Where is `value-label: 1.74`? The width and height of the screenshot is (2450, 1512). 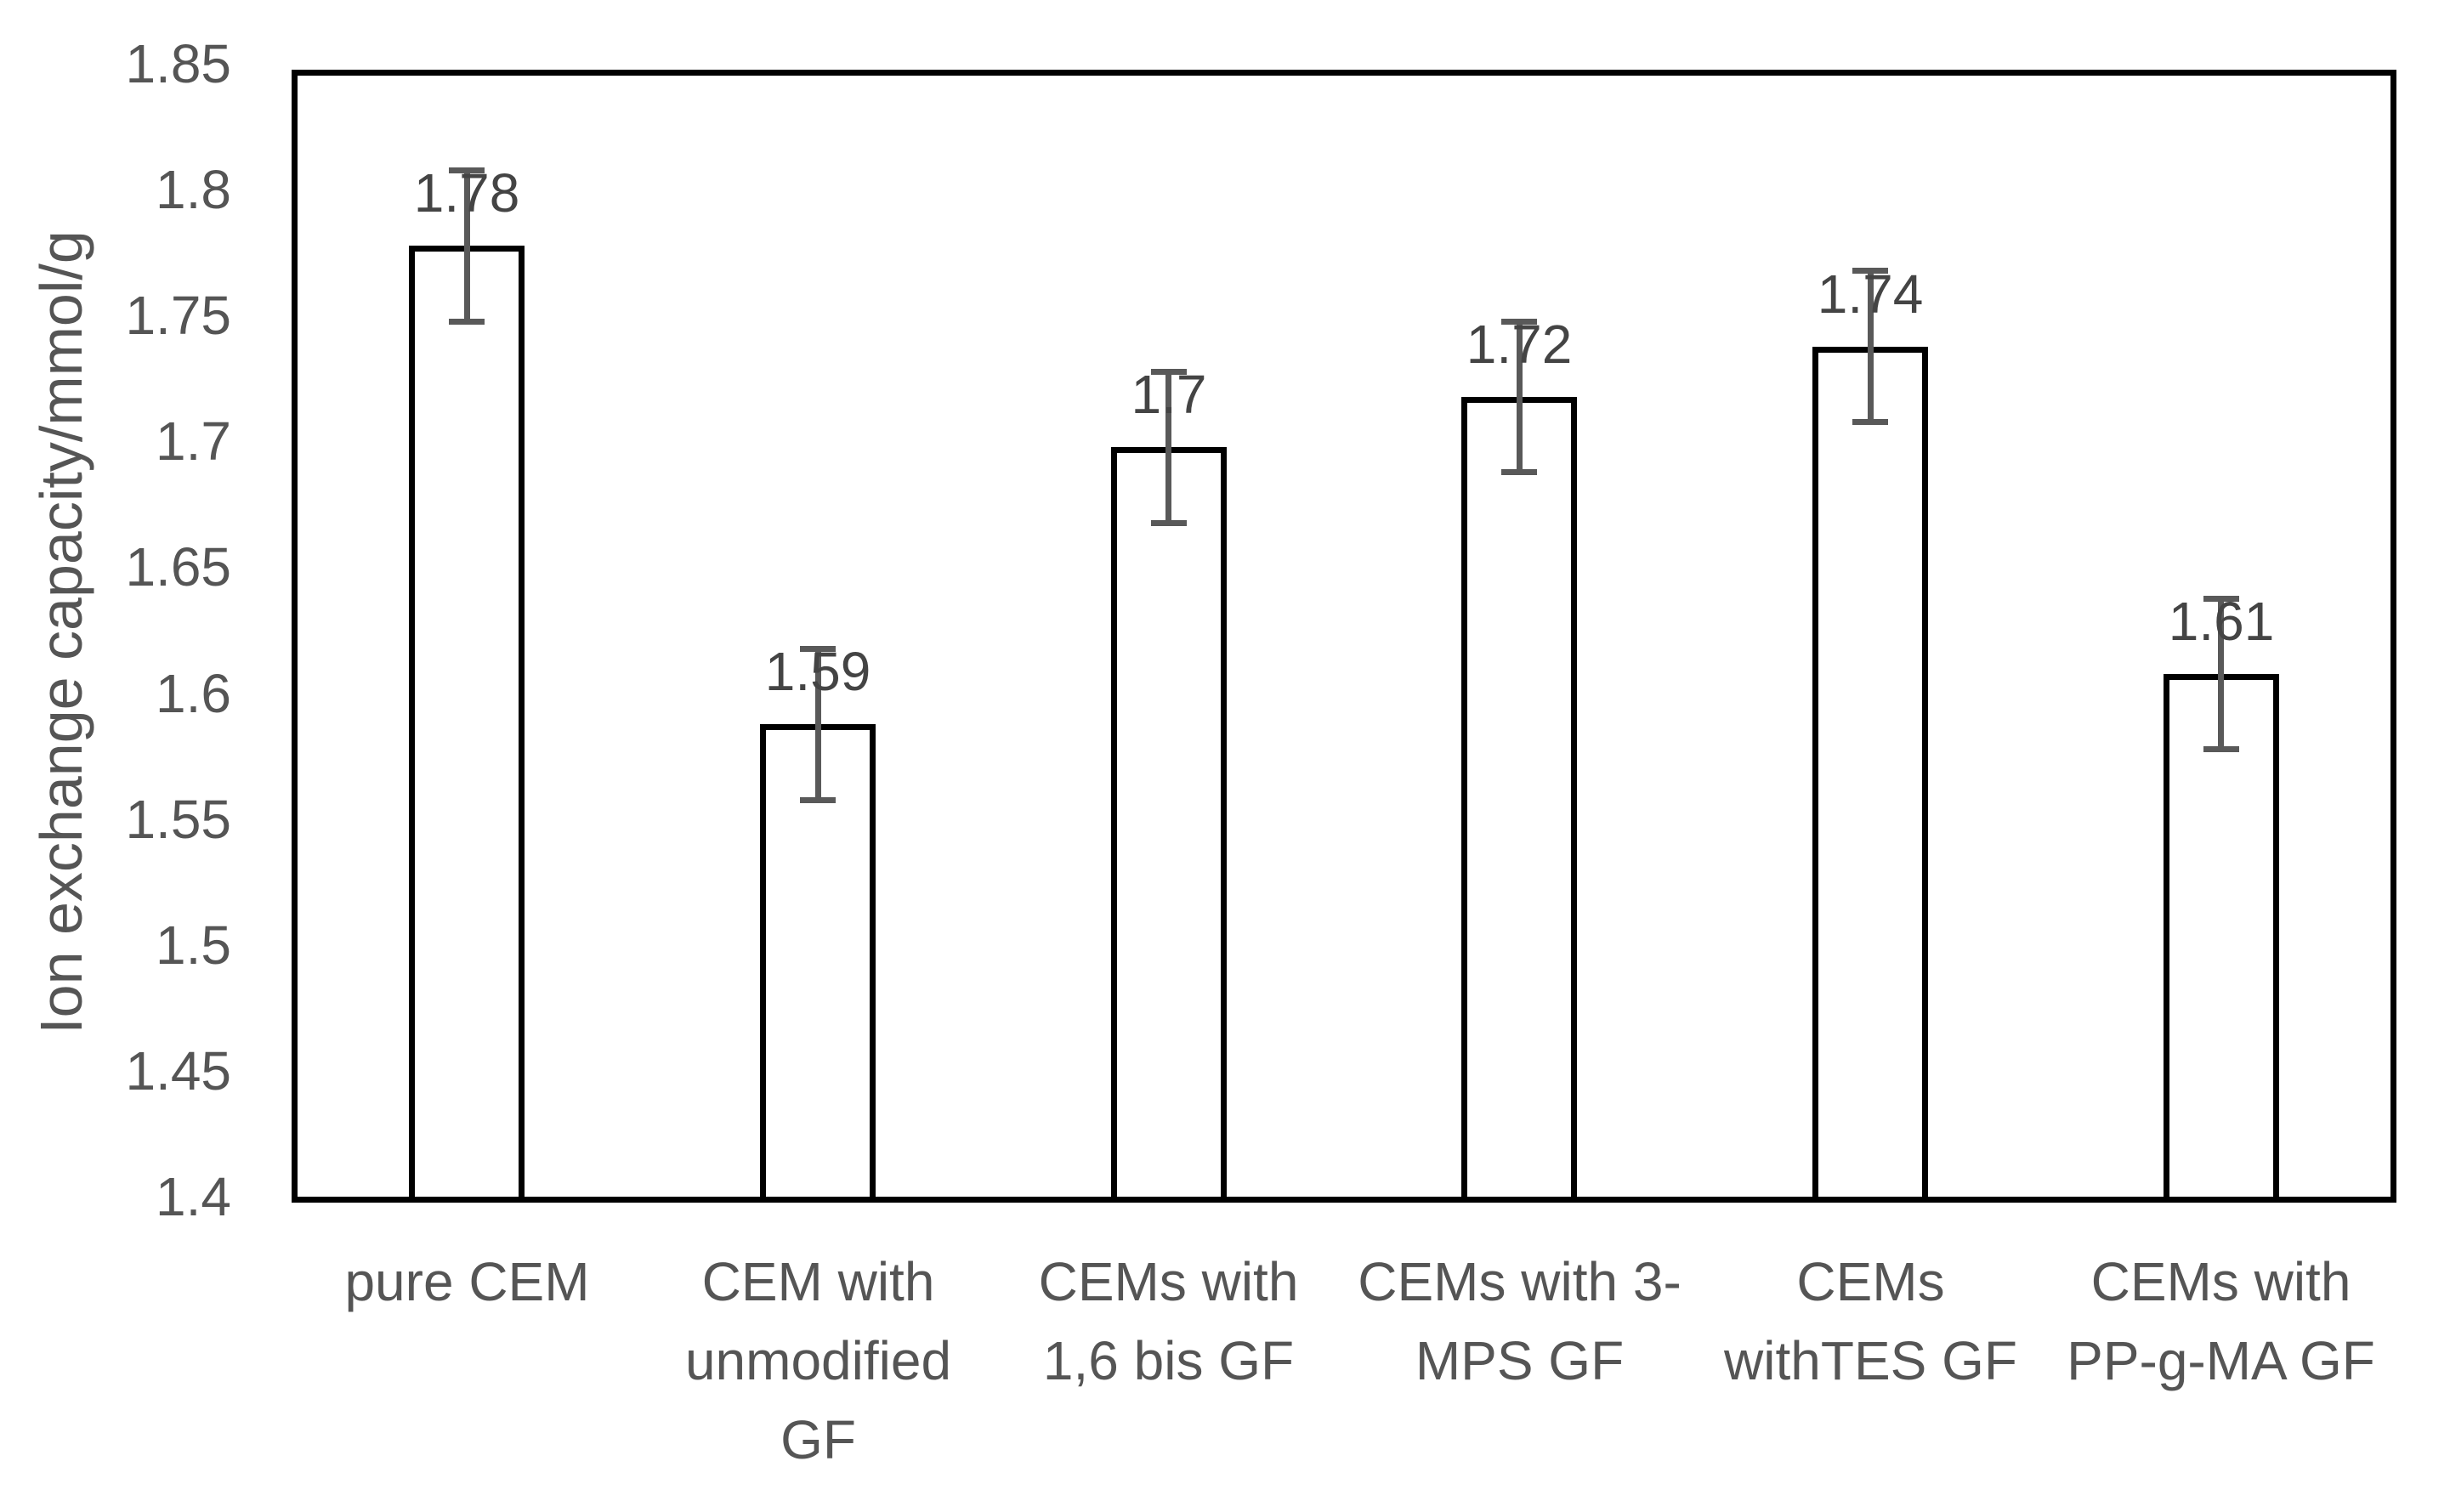
value-label: 1.74 is located at coordinates (1870, 294).